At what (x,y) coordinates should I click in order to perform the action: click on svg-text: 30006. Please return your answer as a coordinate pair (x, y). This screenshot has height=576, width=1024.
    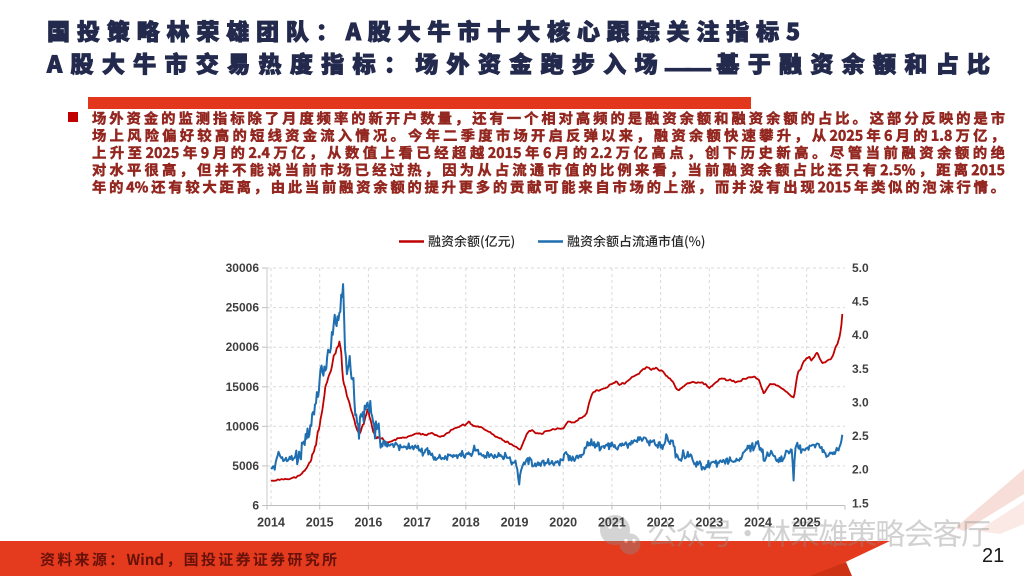
    Looking at the image, I should click on (243, 268).